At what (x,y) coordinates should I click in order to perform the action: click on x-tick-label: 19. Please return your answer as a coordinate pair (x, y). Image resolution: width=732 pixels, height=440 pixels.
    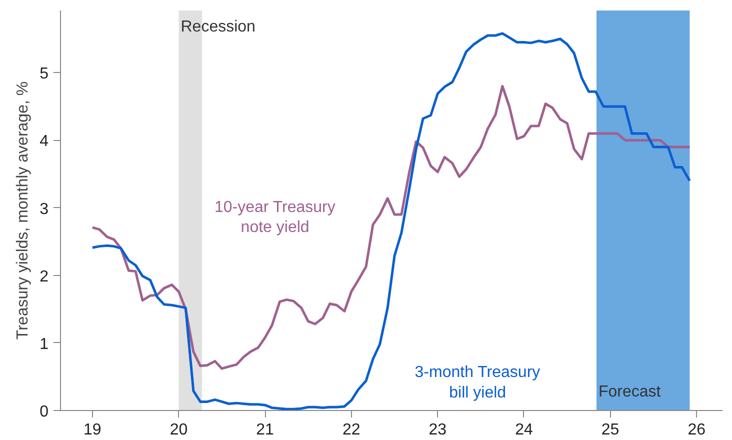
    Looking at the image, I should click on (93, 430).